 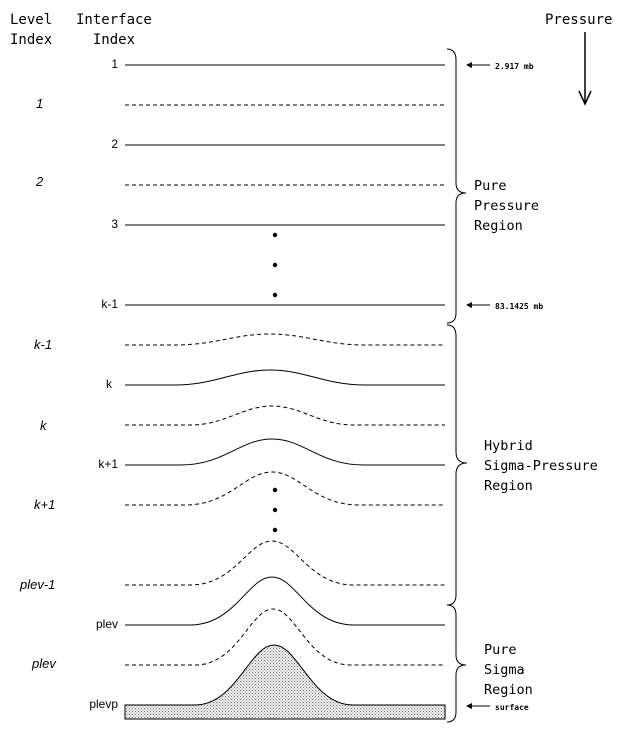 I want to click on brace-pure-sigma, so click(x=456, y=663).